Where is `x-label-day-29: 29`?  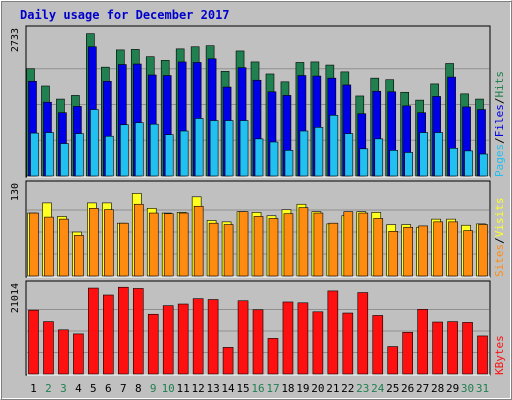 x-label-day-29: 29 is located at coordinates (452, 388).